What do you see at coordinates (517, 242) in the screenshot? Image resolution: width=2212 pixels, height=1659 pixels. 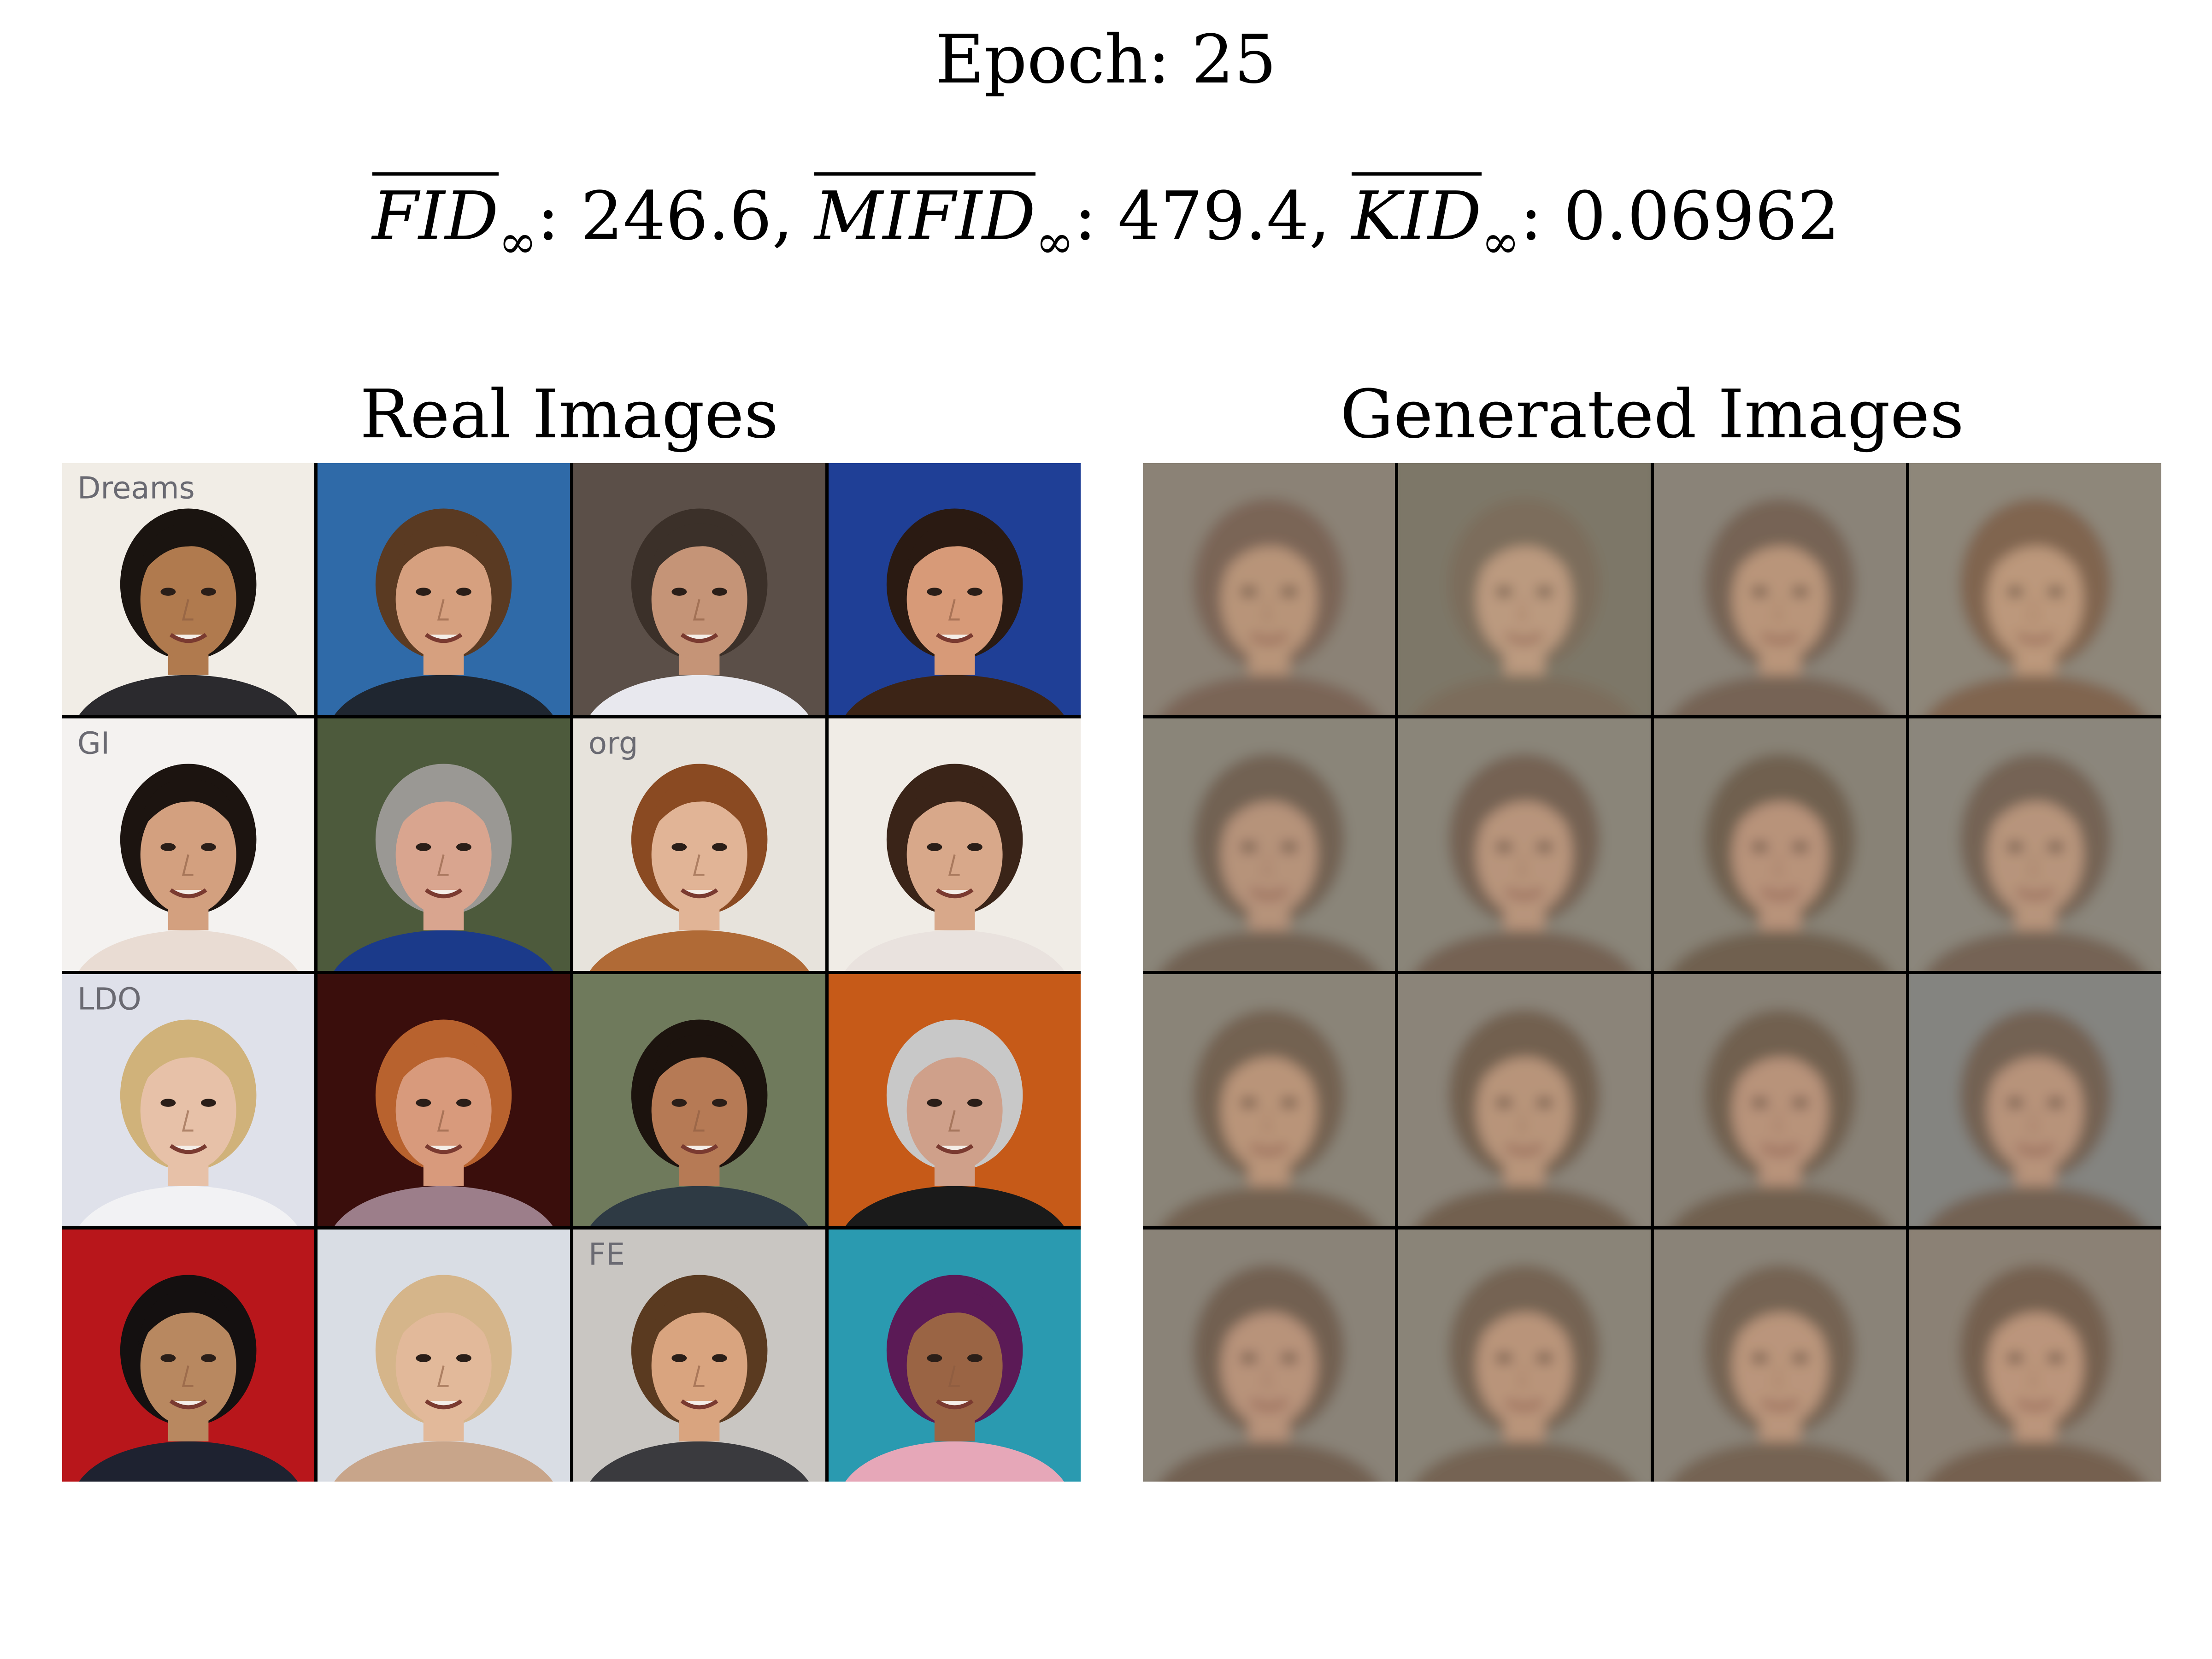 I see `fid-subscript: ∞` at bounding box center [517, 242].